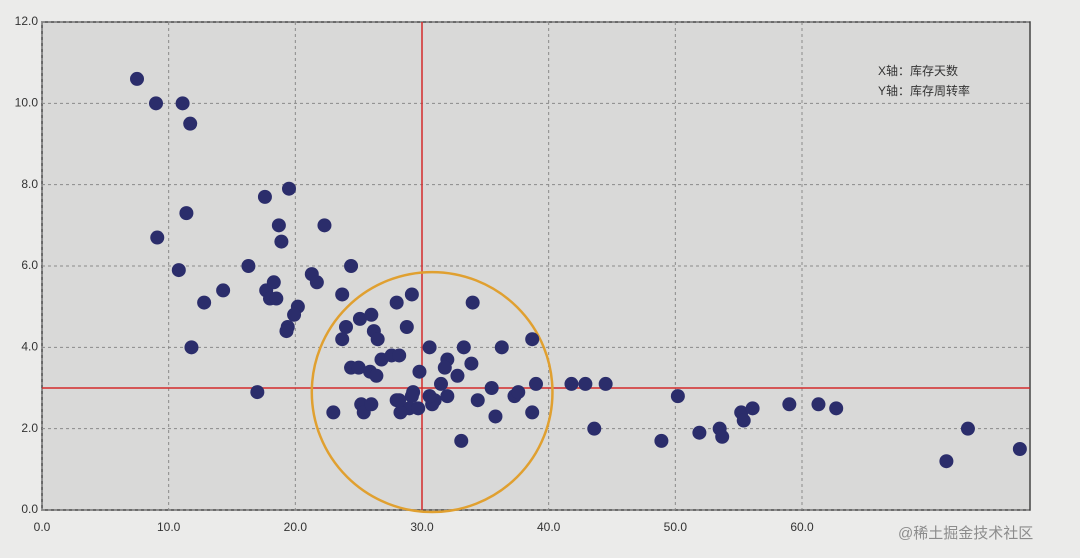  I want to click on watermark: @稀土掘金技术社区, so click(965, 533).